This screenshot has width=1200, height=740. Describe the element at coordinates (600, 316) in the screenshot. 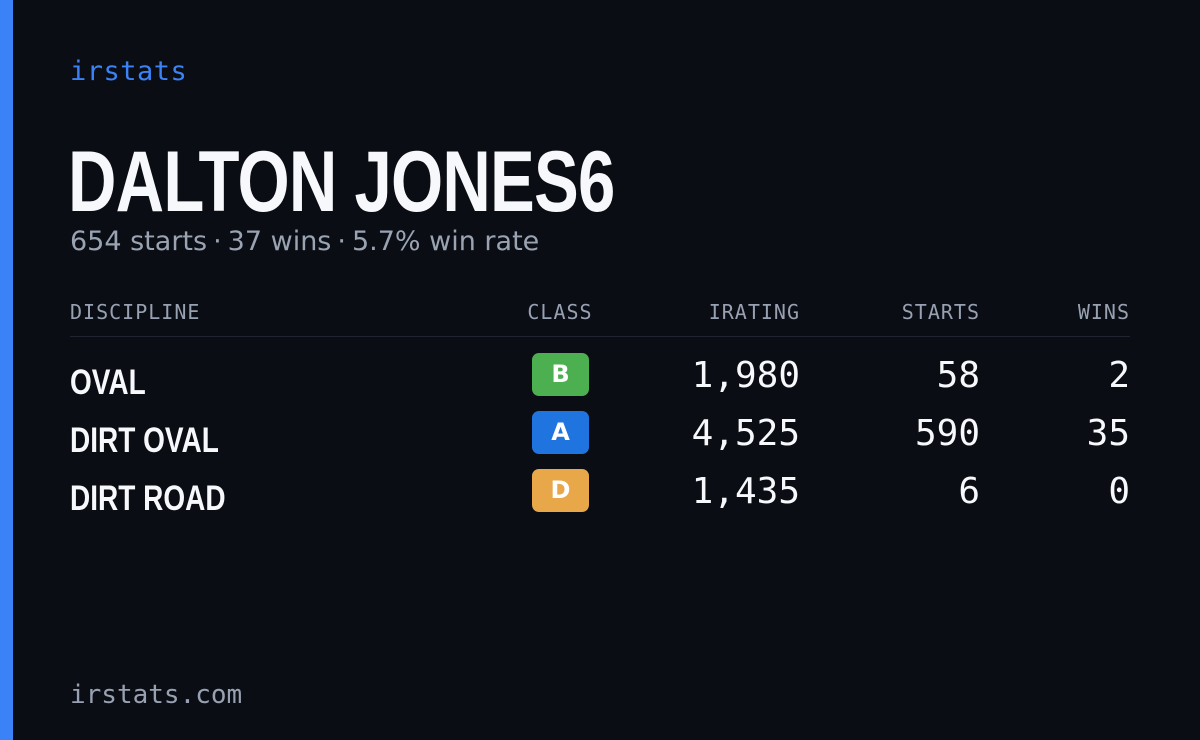

I see `table-header: DISCIPLINE CLASS IRATING STARTS WINS` at that location.